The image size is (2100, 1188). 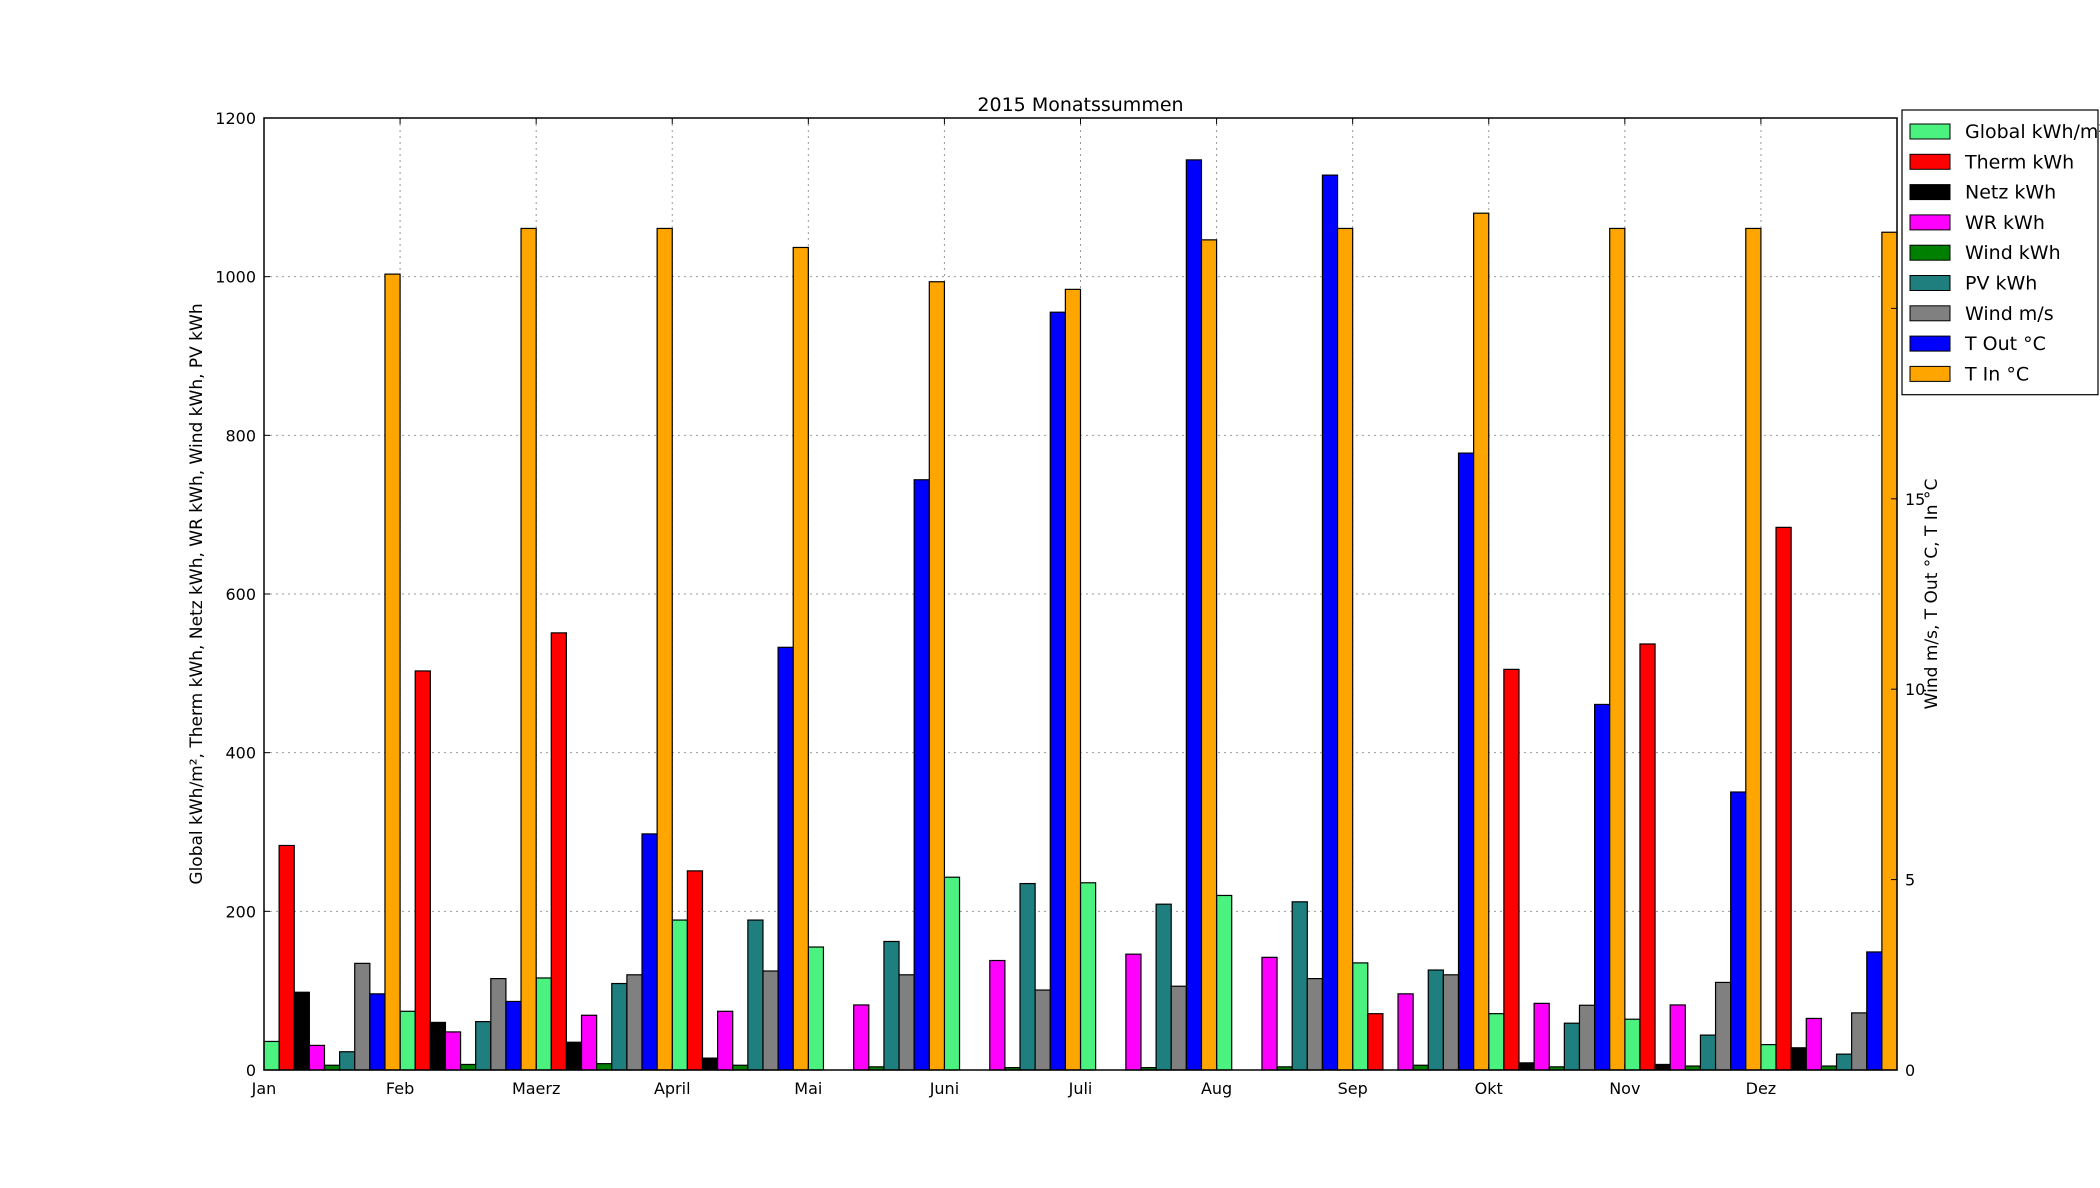 I want to click on bar-t-in-c-okt, so click(x=1617, y=649).